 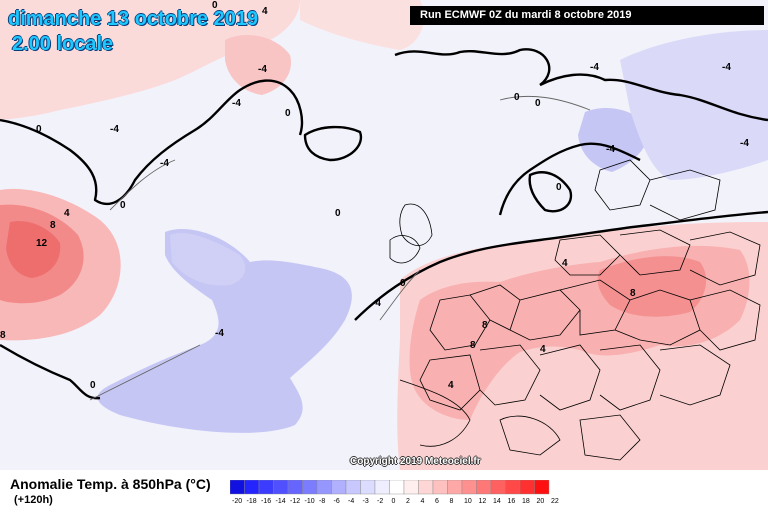 I want to click on model-run-info: Run ECMWF 0Z du mardi 8 octobre 2019, so click(x=587, y=15).